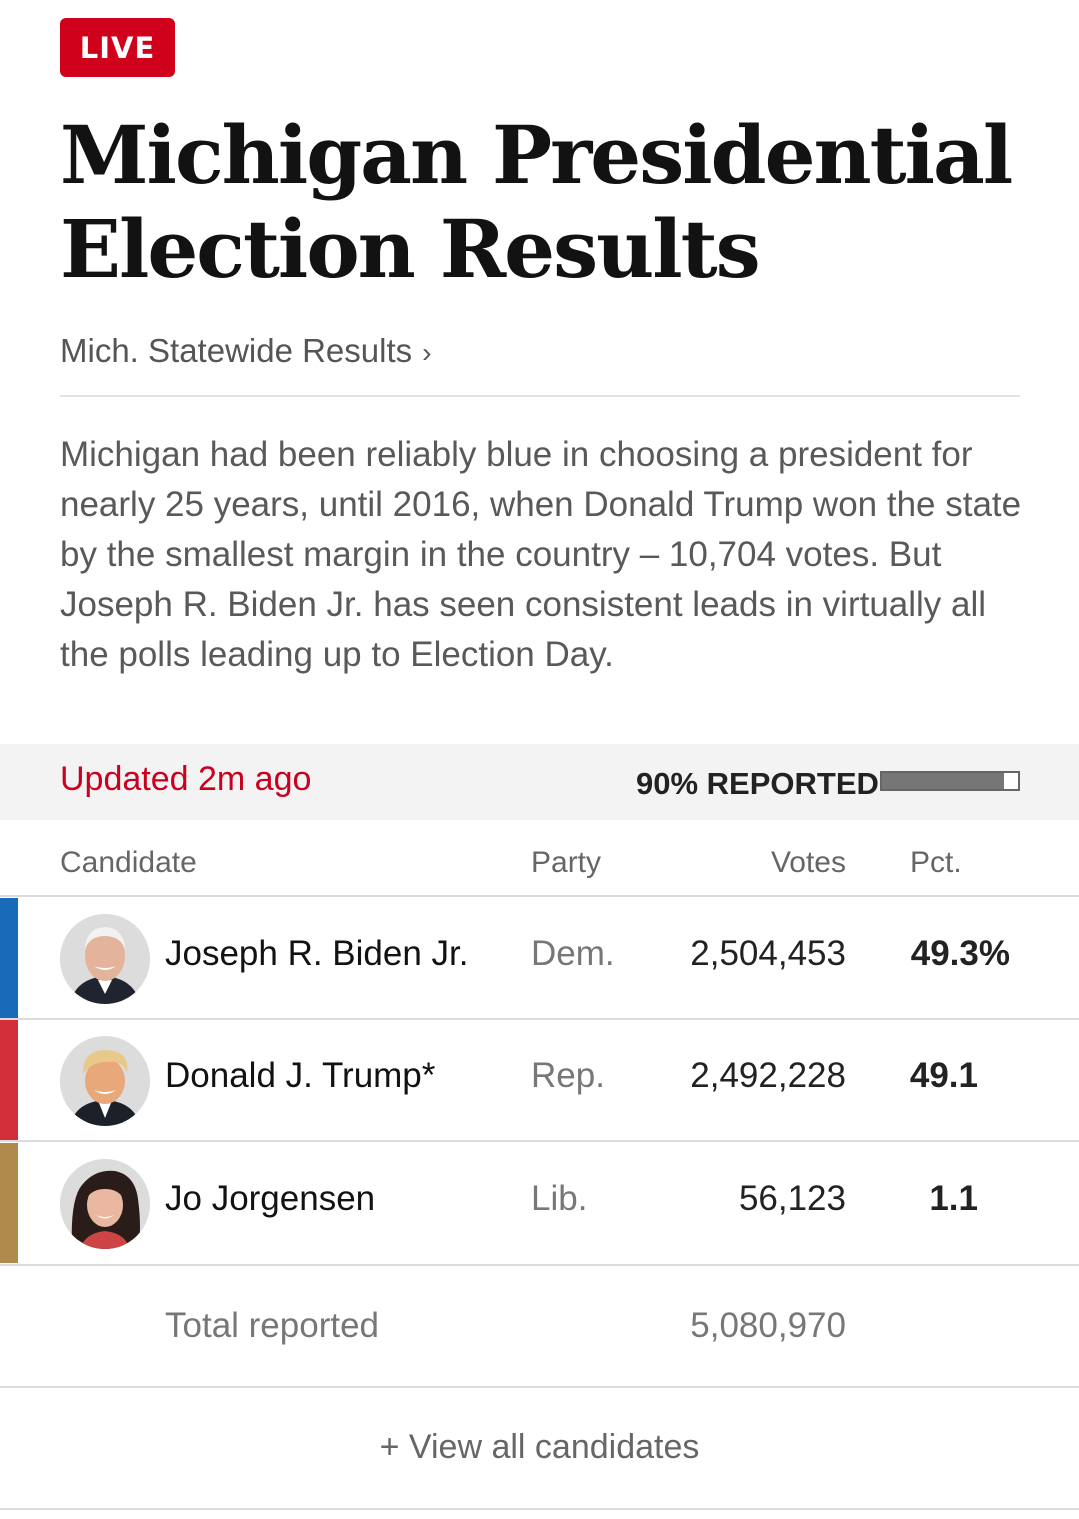 Image resolution: width=1079 pixels, height=1519 pixels. Describe the element at coordinates (573, 953) in the screenshot. I see `candidate-party: Dem.` at that location.